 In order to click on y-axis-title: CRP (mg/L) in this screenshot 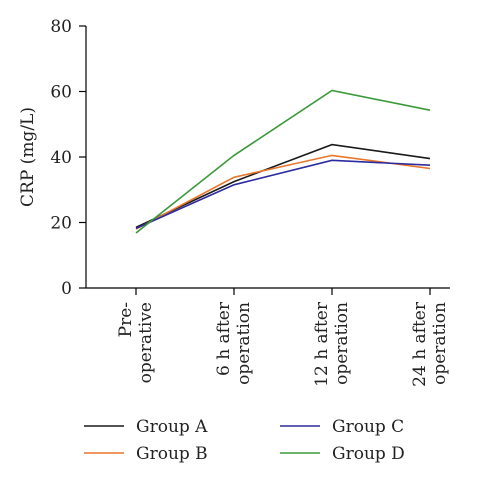, I will do `click(28, 157)`.